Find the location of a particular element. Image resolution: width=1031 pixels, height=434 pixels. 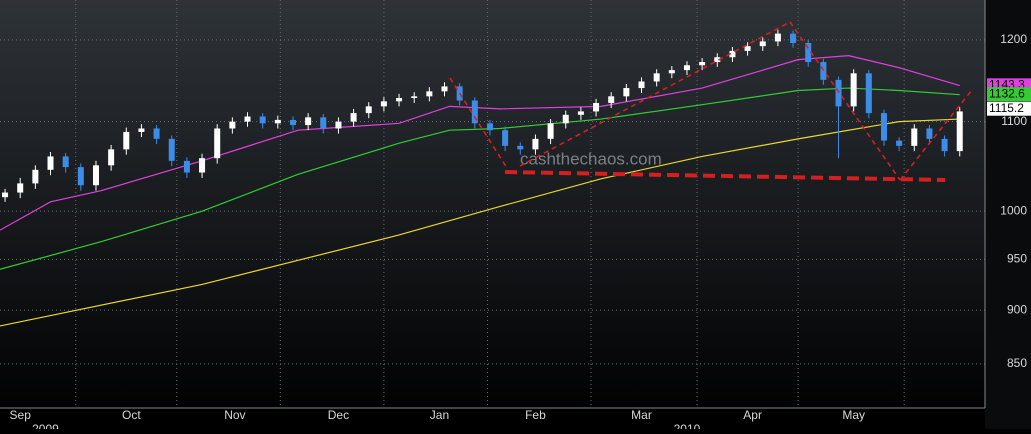

x-tick-label: Dec is located at coordinates (338, 415).